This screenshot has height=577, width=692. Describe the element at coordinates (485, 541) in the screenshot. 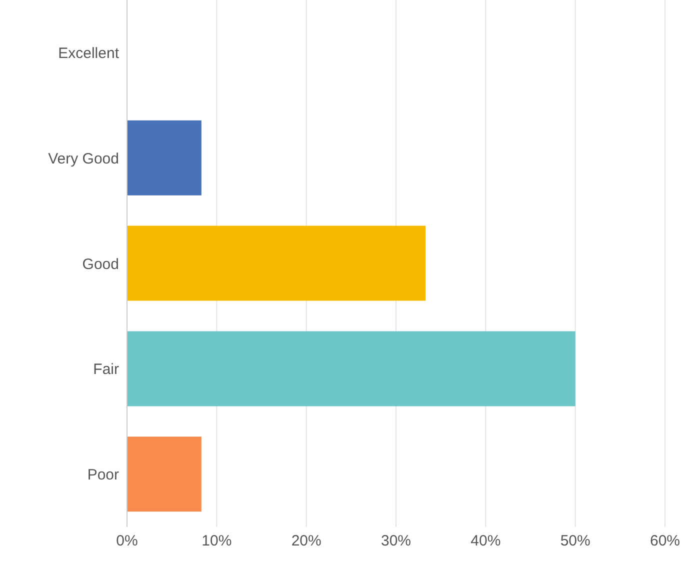

I see `x-tick-label: 40%` at that location.